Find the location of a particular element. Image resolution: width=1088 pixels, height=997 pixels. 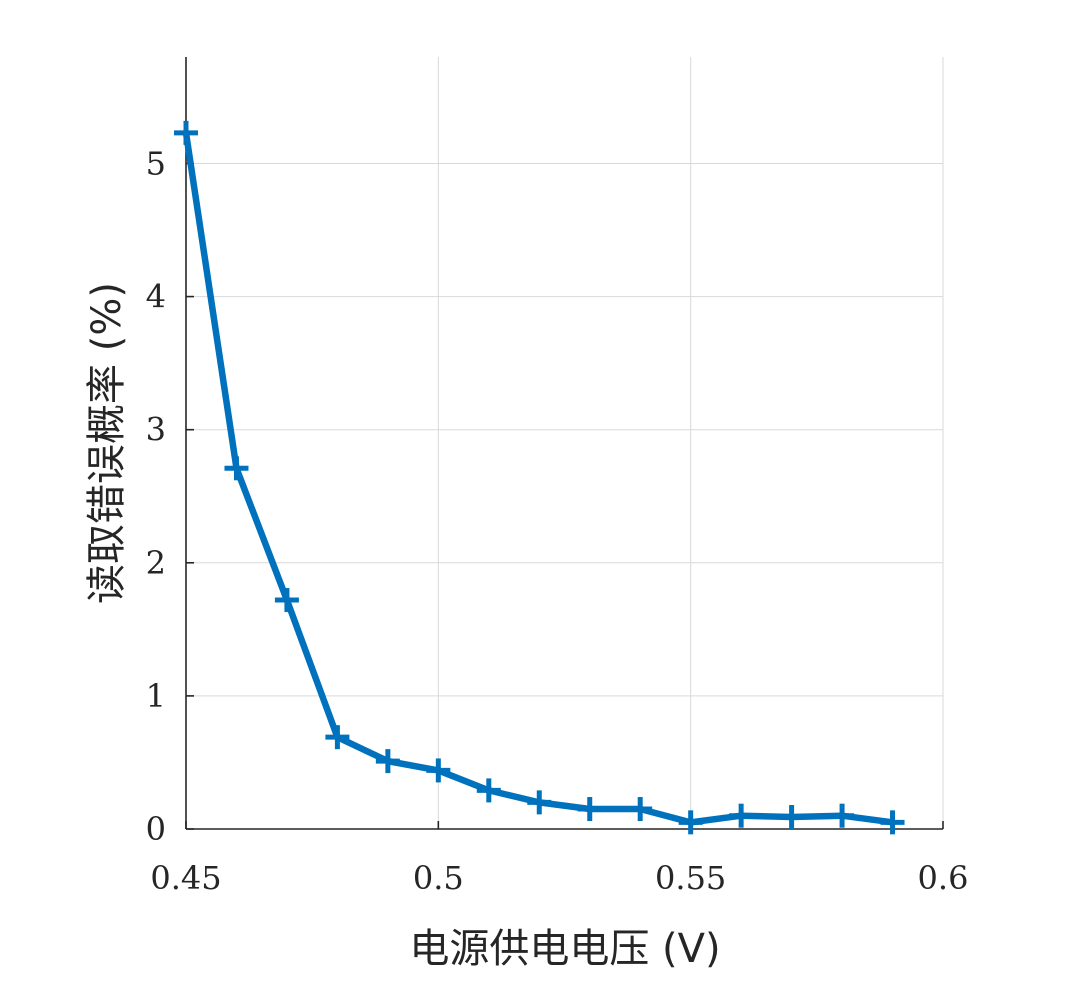

y-tick-label-3: 3 is located at coordinates (156, 430).